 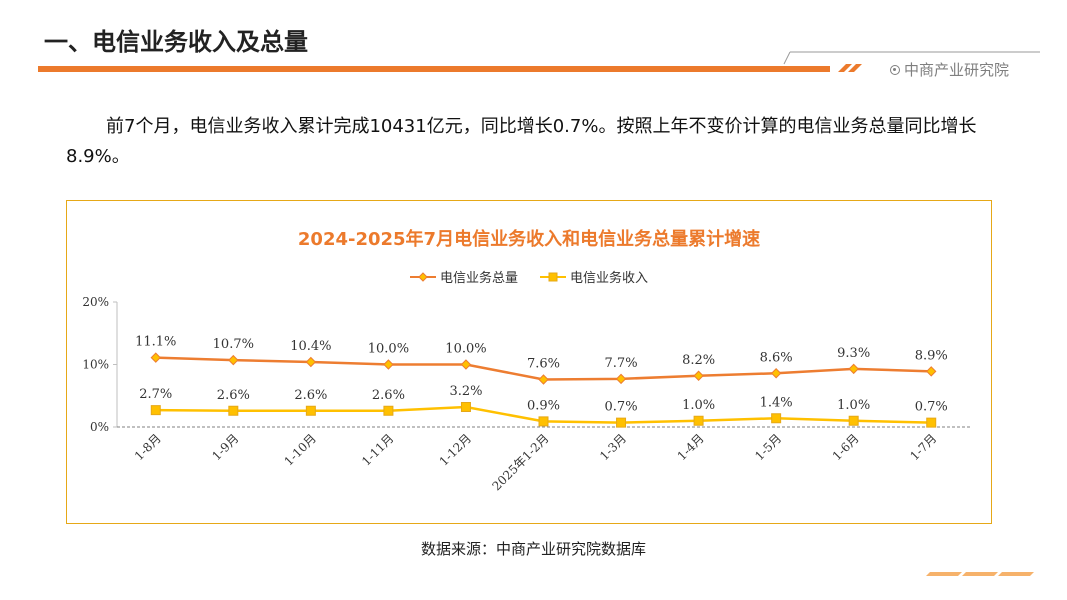 What do you see at coordinates (529, 276) in the screenshot?
I see `chart-legend: 电信业务总量 电信业务收入` at bounding box center [529, 276].